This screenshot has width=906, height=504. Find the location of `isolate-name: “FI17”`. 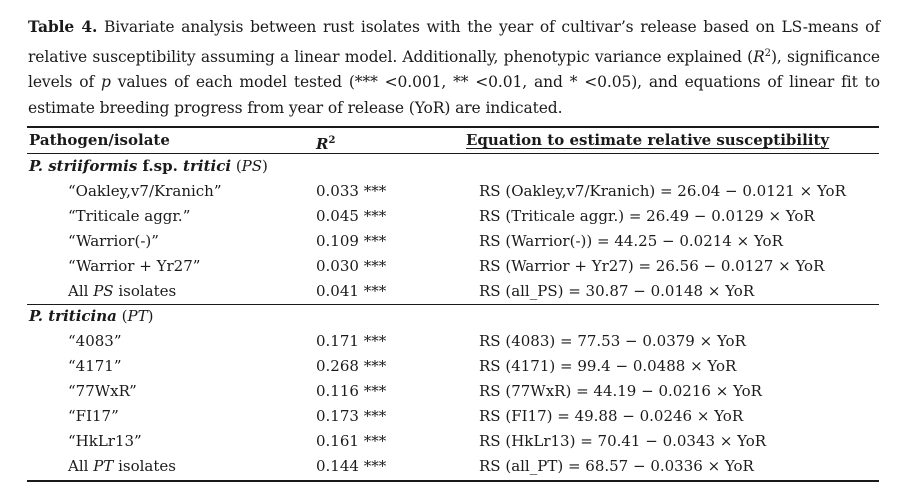

isolate-name: “FI17” is located at coordinates (93, 416).